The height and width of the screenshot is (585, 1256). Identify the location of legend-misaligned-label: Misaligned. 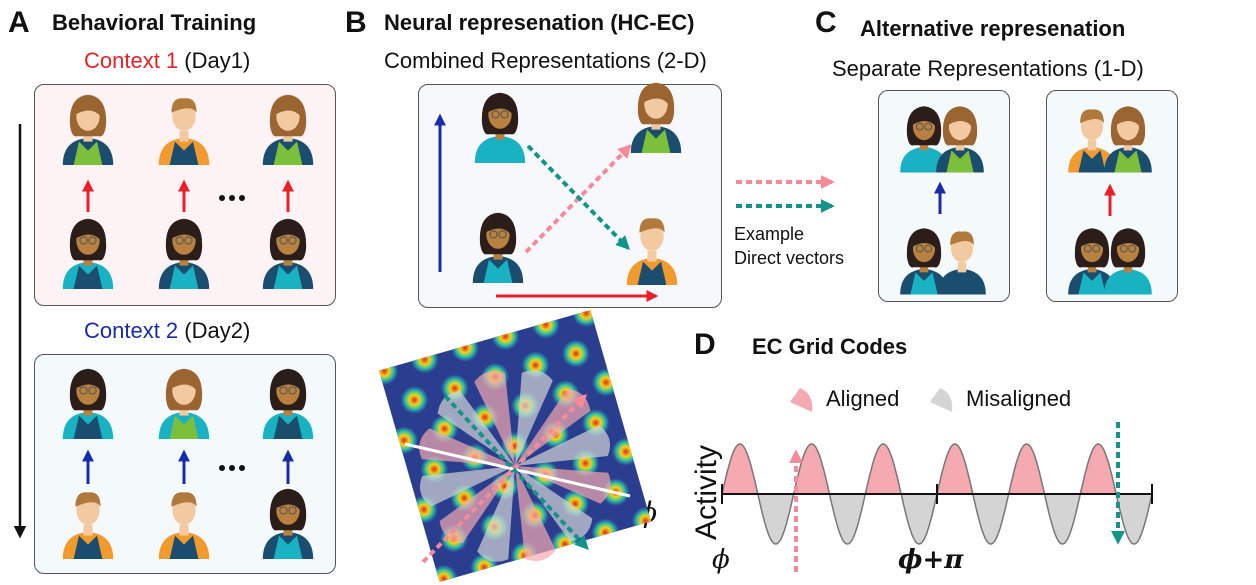
(1019, 398).